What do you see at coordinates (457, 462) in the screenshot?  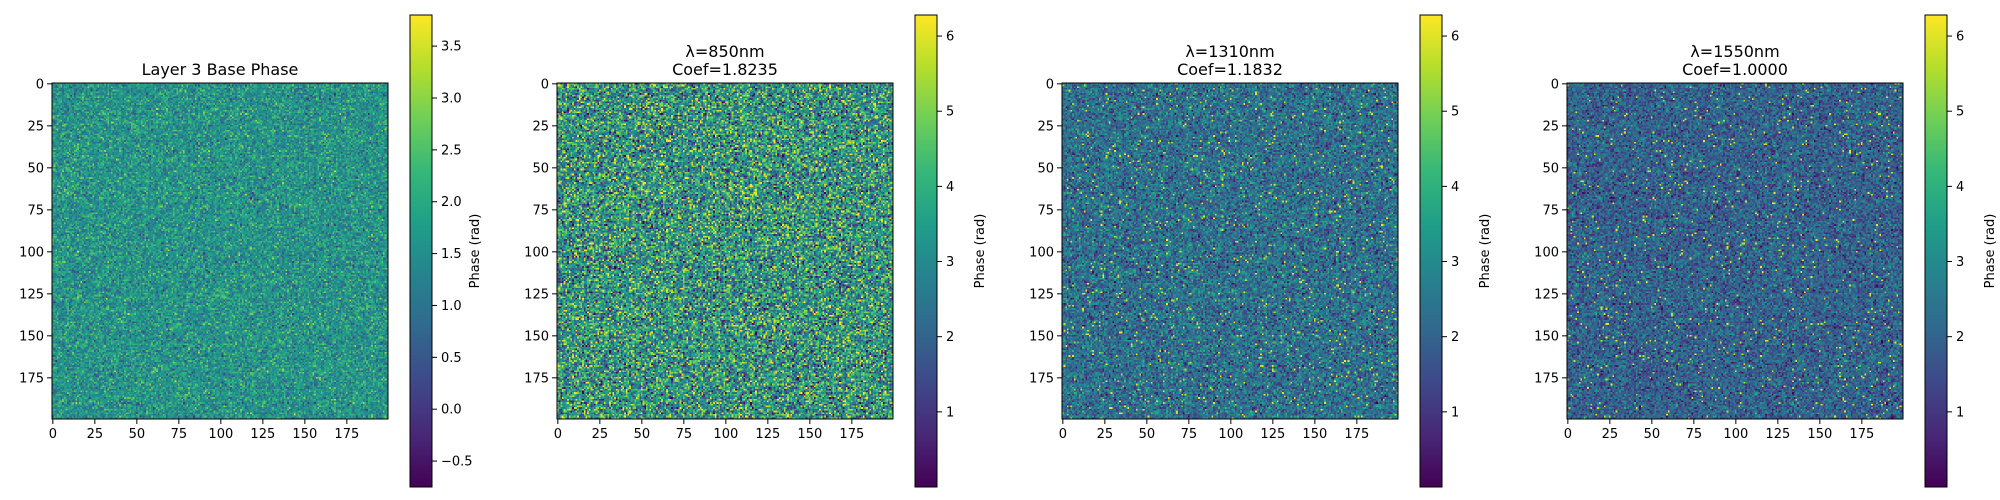 I see `colorbar-tick-label: −0.5` at bounding box center [457, 462].